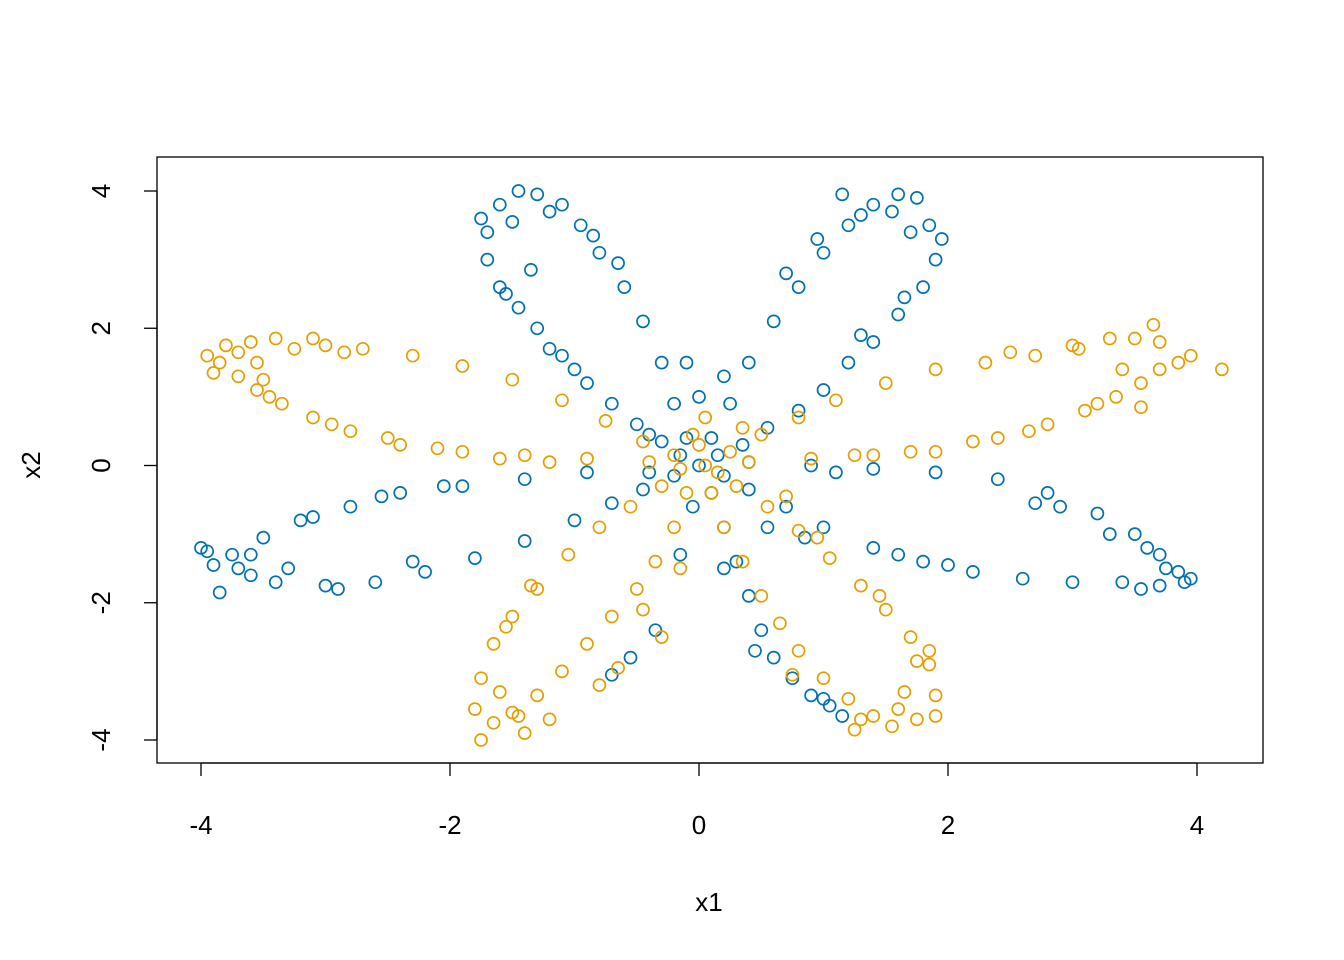  What do you see at coordinates (101, 465) in the screenshot?
I see `y-tick-label: 0` at bounding box center [101, 465].